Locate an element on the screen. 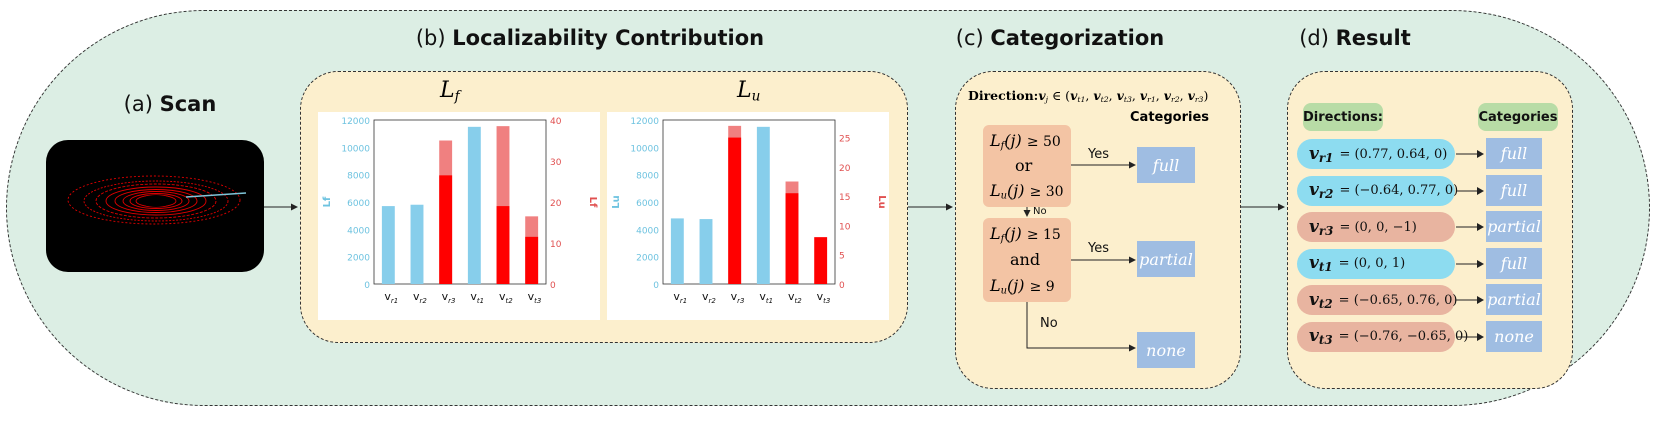  output-full-box: full is located at coordinates (1166, 165).